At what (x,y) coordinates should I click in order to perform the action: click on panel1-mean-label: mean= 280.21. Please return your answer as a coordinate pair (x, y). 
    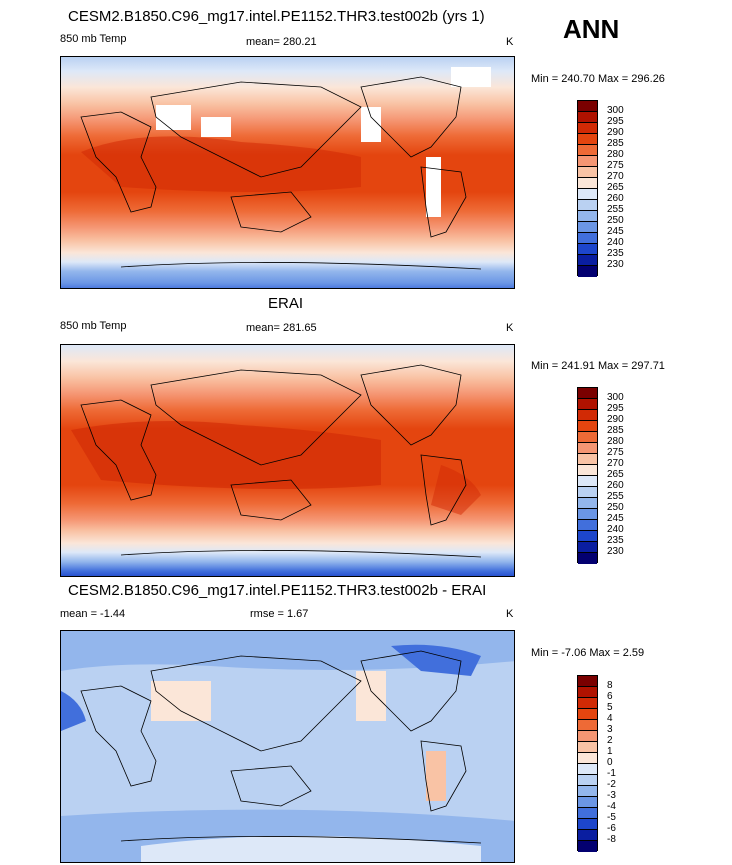
    Looking at the image, I should click on (281, 42).